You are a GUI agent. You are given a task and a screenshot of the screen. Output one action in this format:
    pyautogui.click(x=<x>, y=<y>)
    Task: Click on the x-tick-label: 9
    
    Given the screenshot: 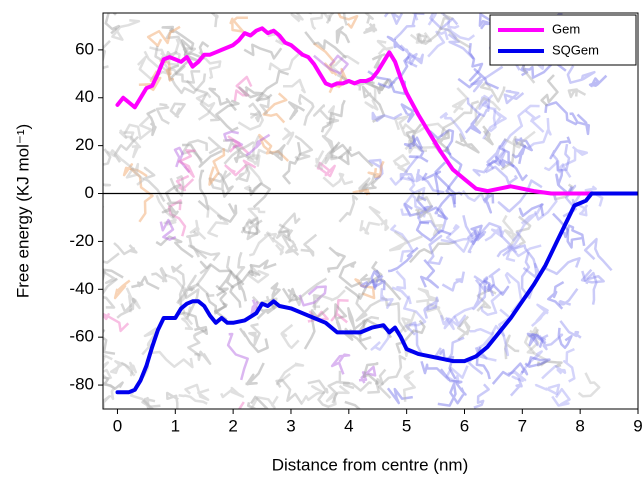 What is the action you would take?
    pyautogui.click(x=637, y=425)
    